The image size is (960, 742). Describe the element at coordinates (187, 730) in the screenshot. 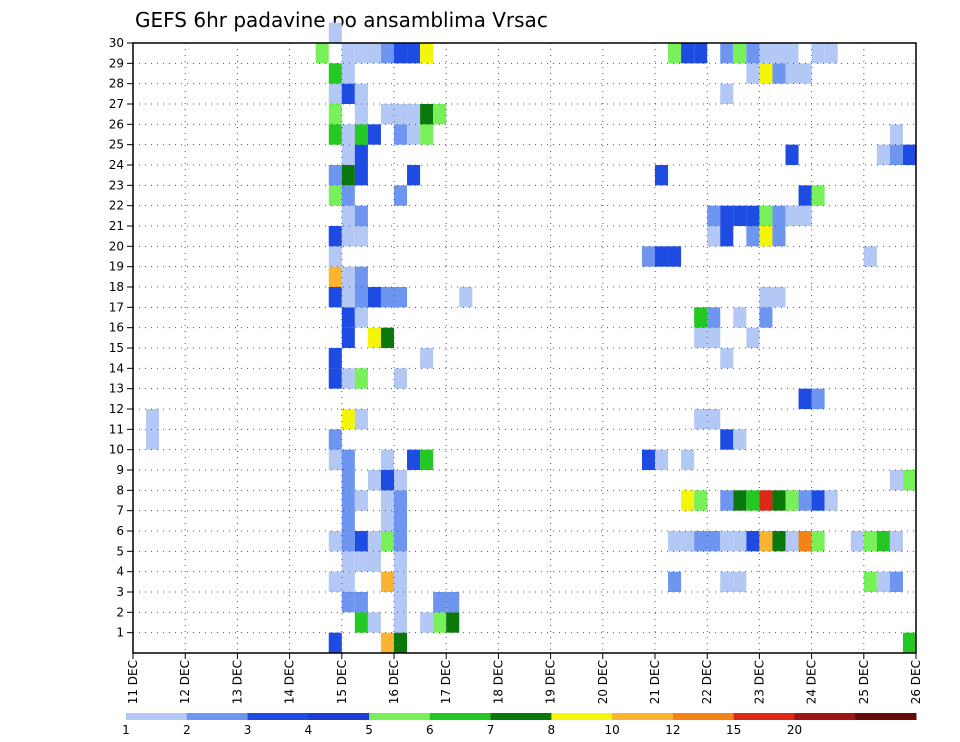

I see `legend-label: 2` at that location.